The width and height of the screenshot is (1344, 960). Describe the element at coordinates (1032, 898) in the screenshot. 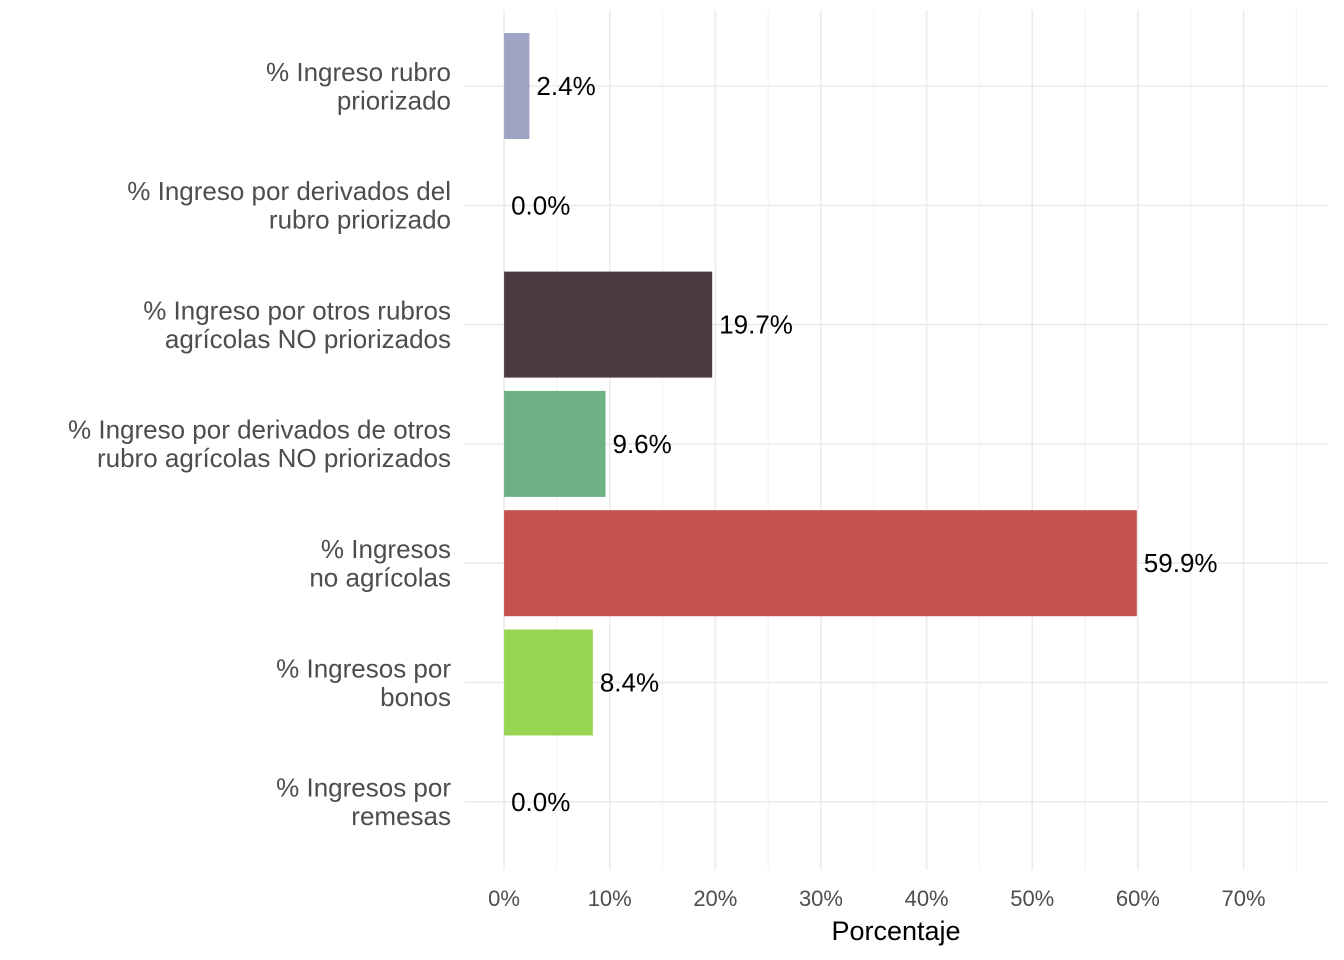

I see `x-tick-label: 50%` at that location.